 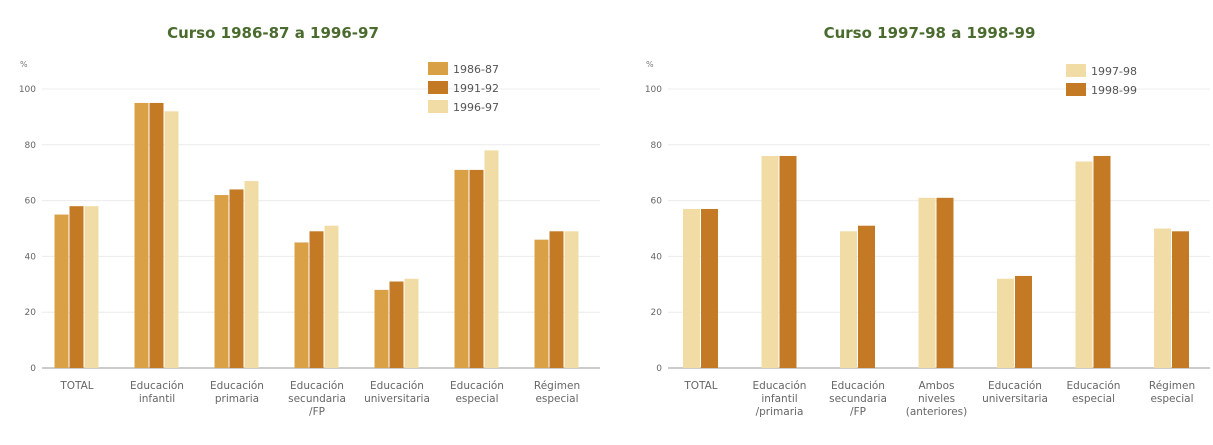 I want to click on x-tick-label: (anteriores), so click(x=937, y=412).